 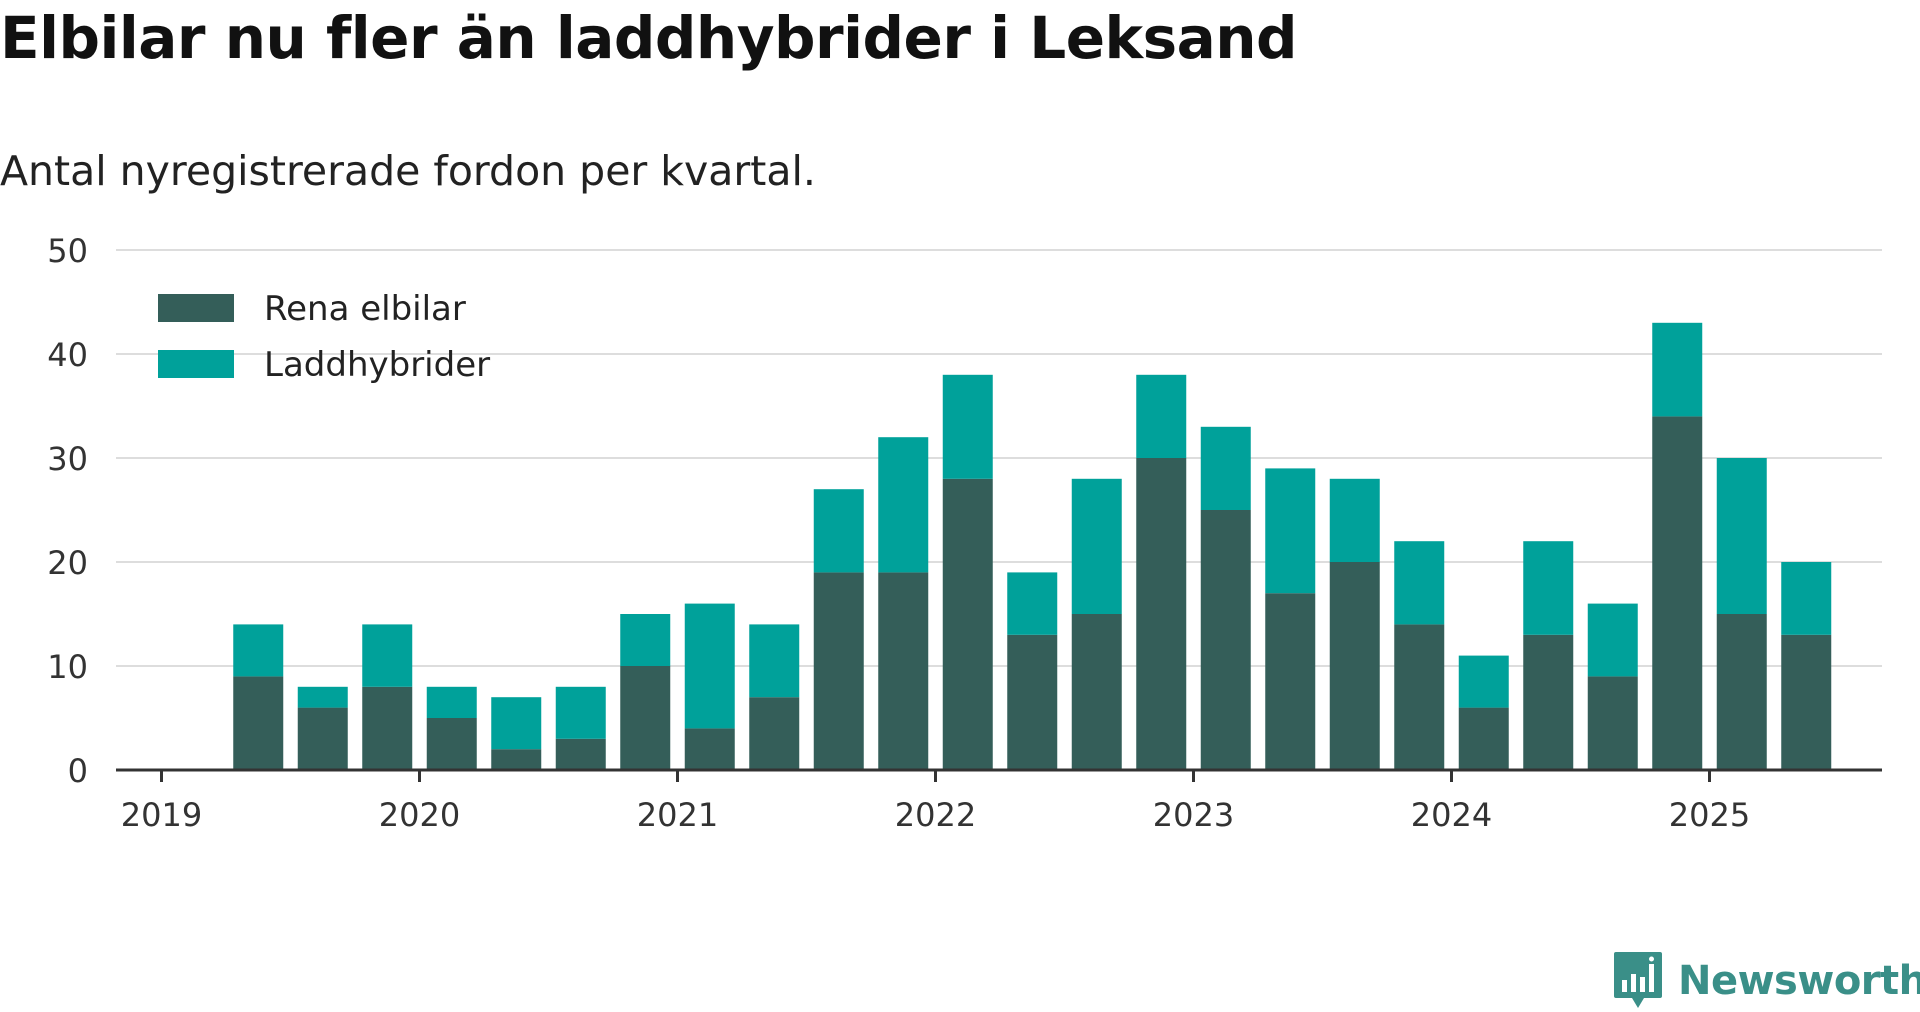 I want to click on x-tick-label: 2024, so click(x=1451, y=815).